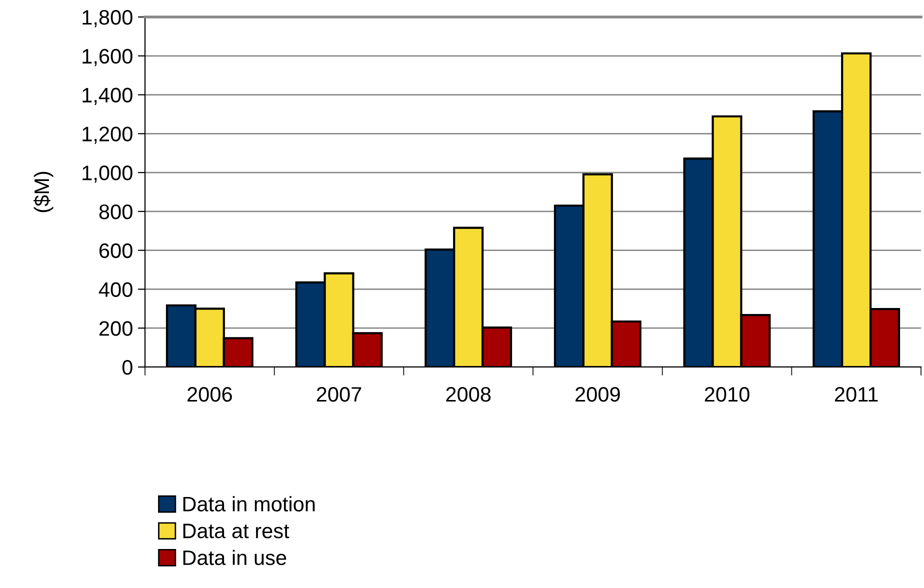 This screenshot has width=924, height=588. I want to click on legend-label: Data in use, so click(234, 558).